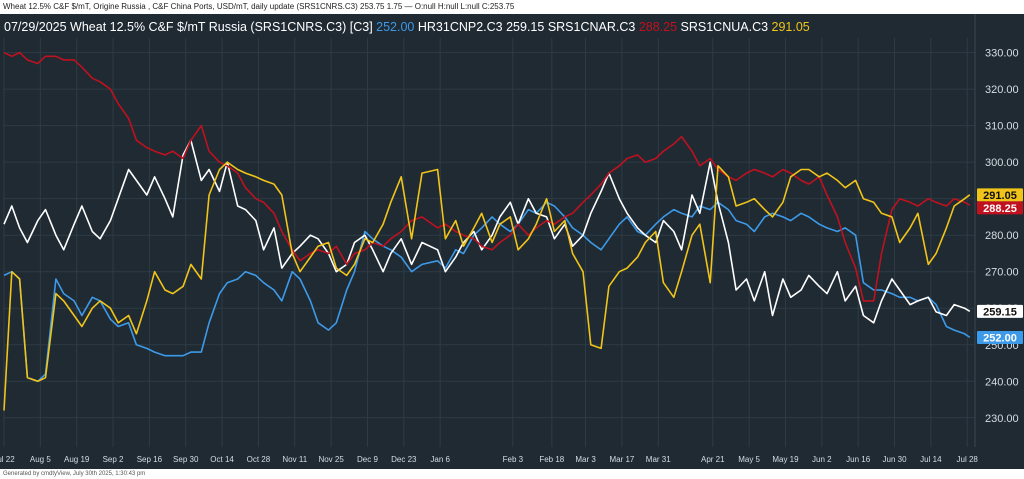  I want to click on x-tick-label: Jul 28, so click(968, 459).